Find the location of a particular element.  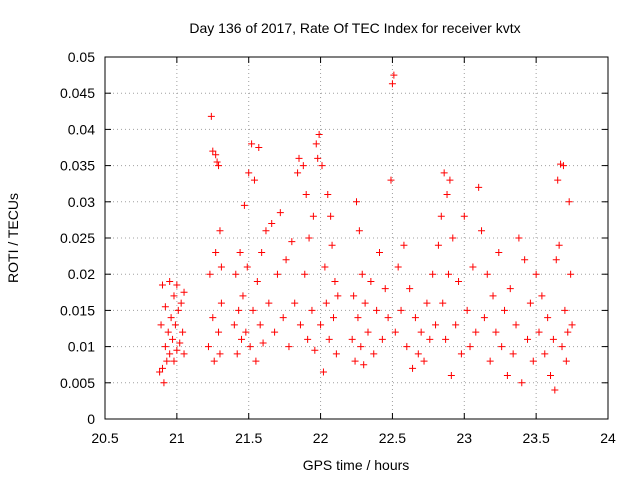

x-tick-label: 23.5 is located at coordinates (536, 438).